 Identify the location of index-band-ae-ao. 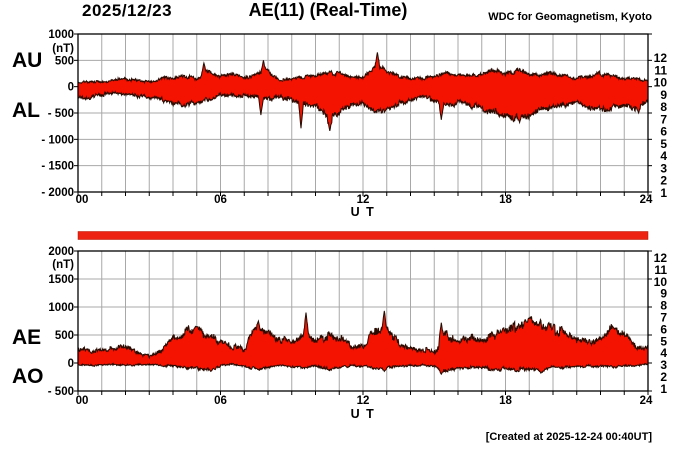
(363, 343).